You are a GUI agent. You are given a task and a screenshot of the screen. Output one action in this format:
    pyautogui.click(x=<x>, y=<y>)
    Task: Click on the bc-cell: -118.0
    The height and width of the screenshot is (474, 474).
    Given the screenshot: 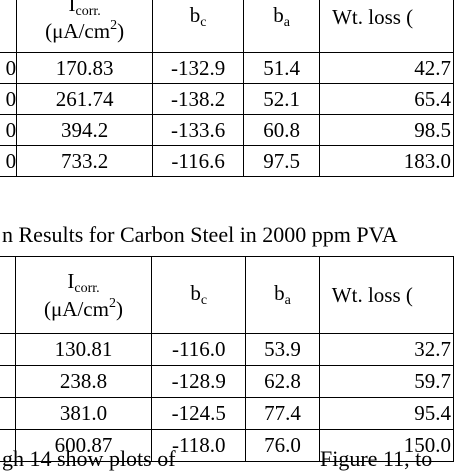 What is the action you would take?
    pyautogui.click(x=199, y=445)
    